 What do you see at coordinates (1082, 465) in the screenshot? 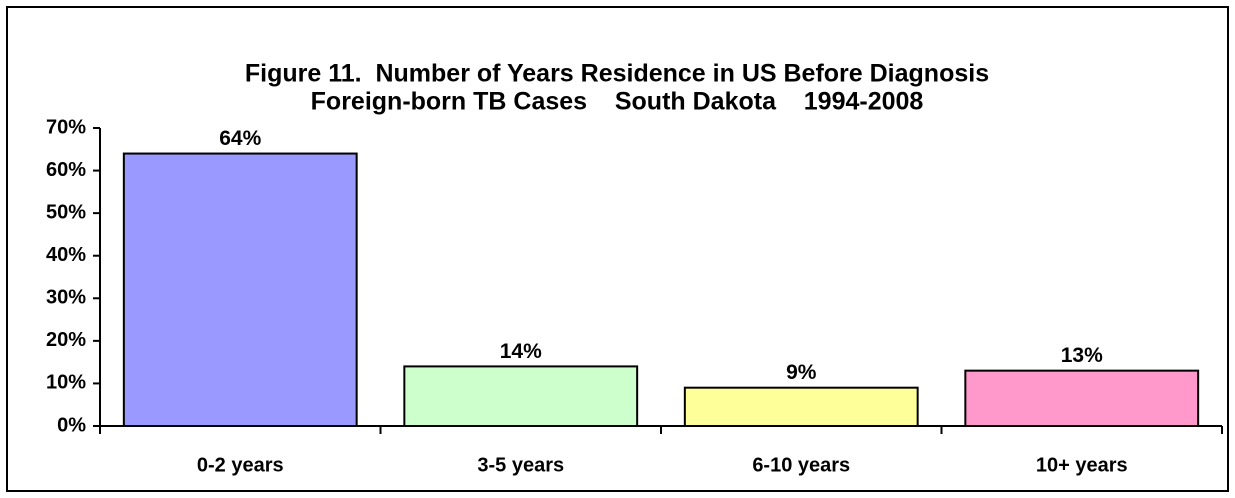
I see `x-tick-label: 10+ years` at bounding box center [1082, 465].